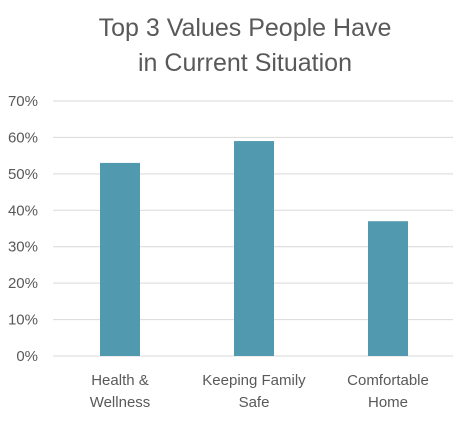 The height and width of the screenshot is (423, 453). I want to click on y-tick-label: 70%, so click(23, 101).